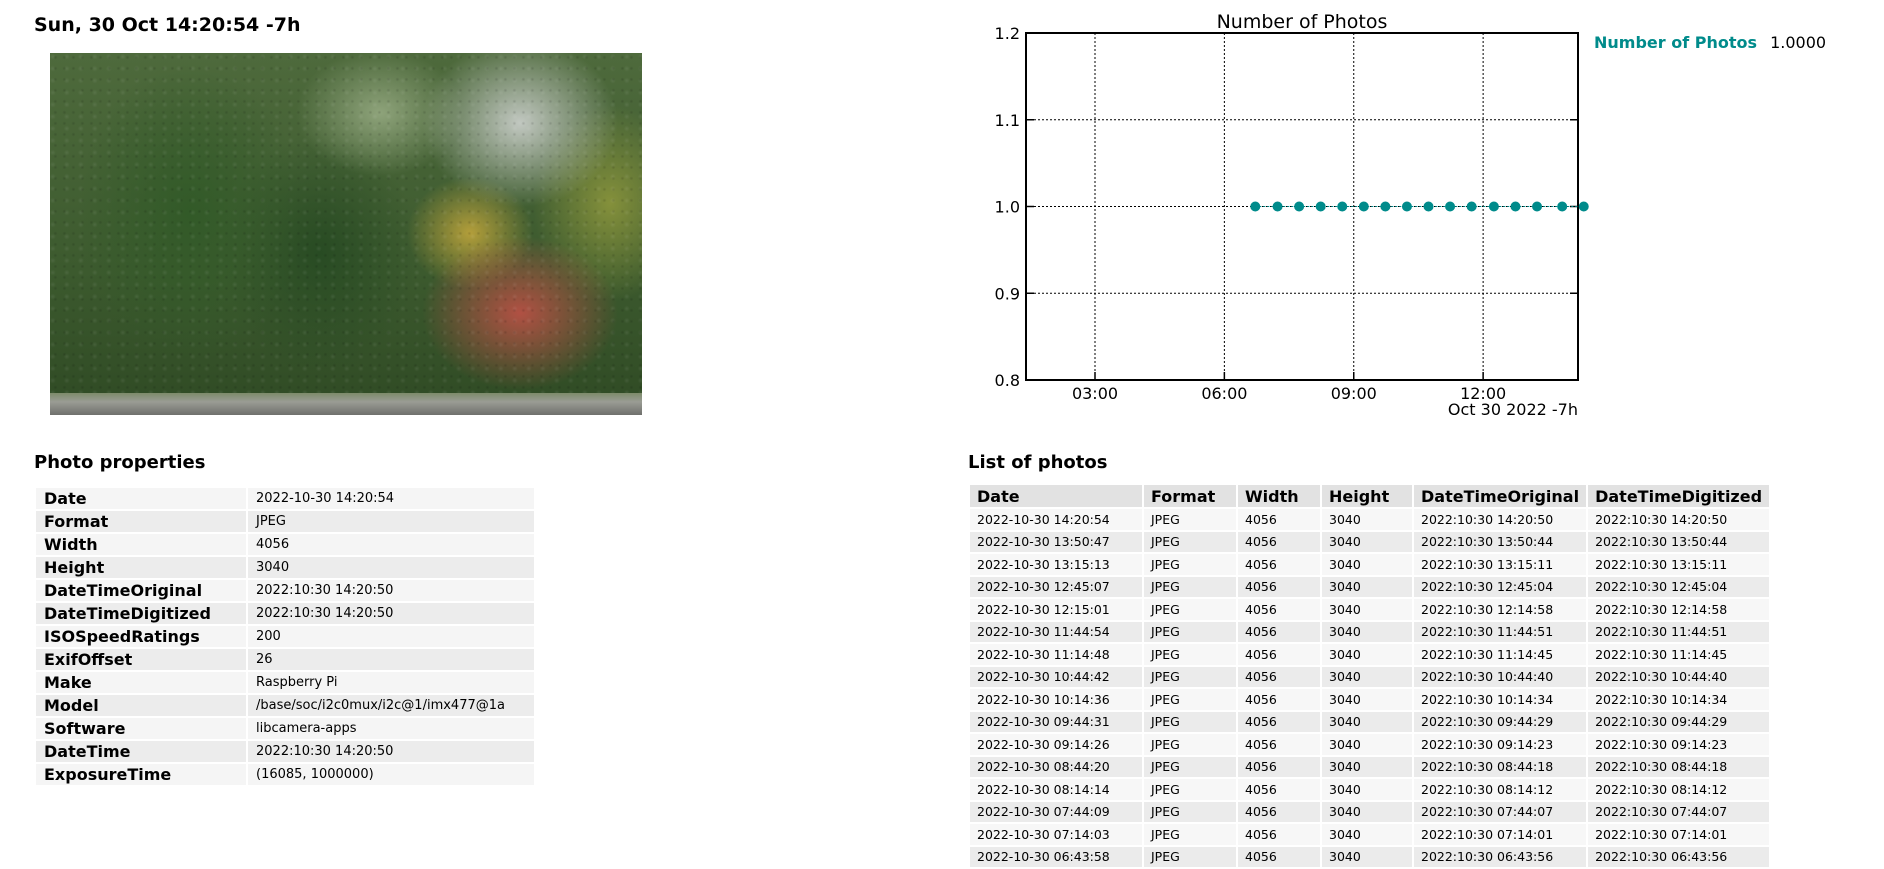 This screenshot has width=1884, height=869. I want to click on photo-cell: 2022-10-30 11:44:54, so click(1056, 631).